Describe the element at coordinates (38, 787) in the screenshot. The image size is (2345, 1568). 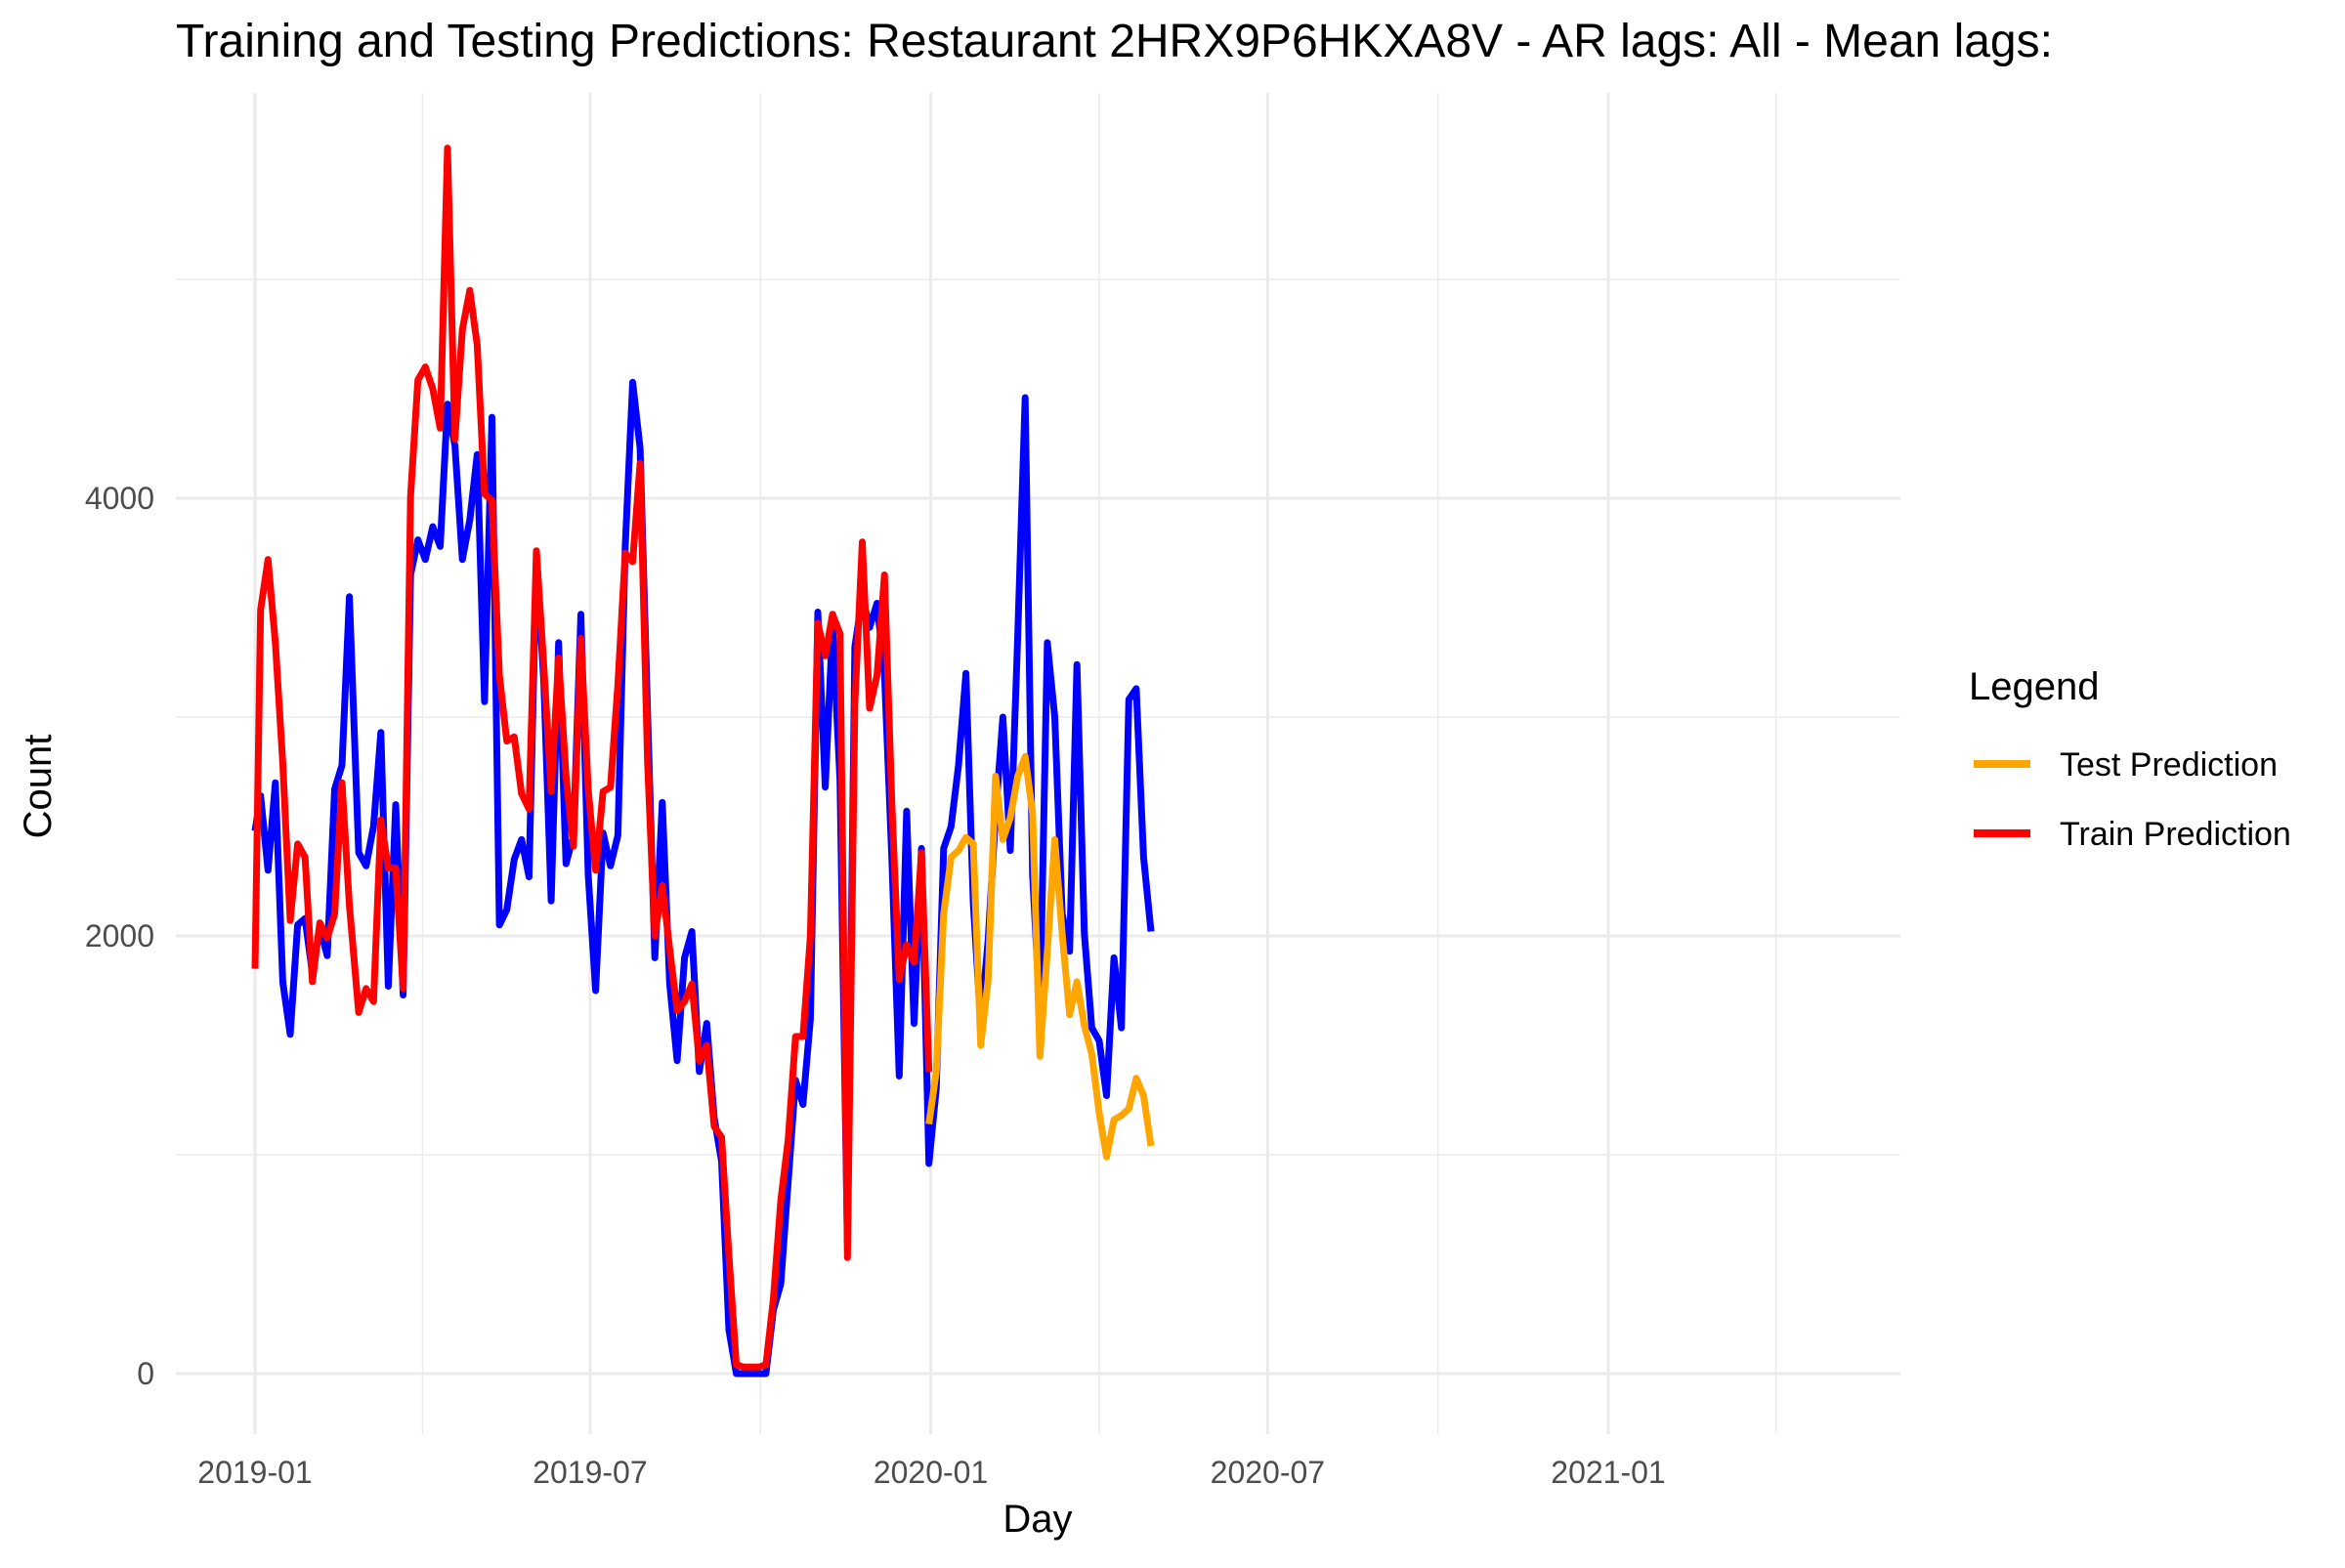
I see `y-axis-label: Count` at that location.